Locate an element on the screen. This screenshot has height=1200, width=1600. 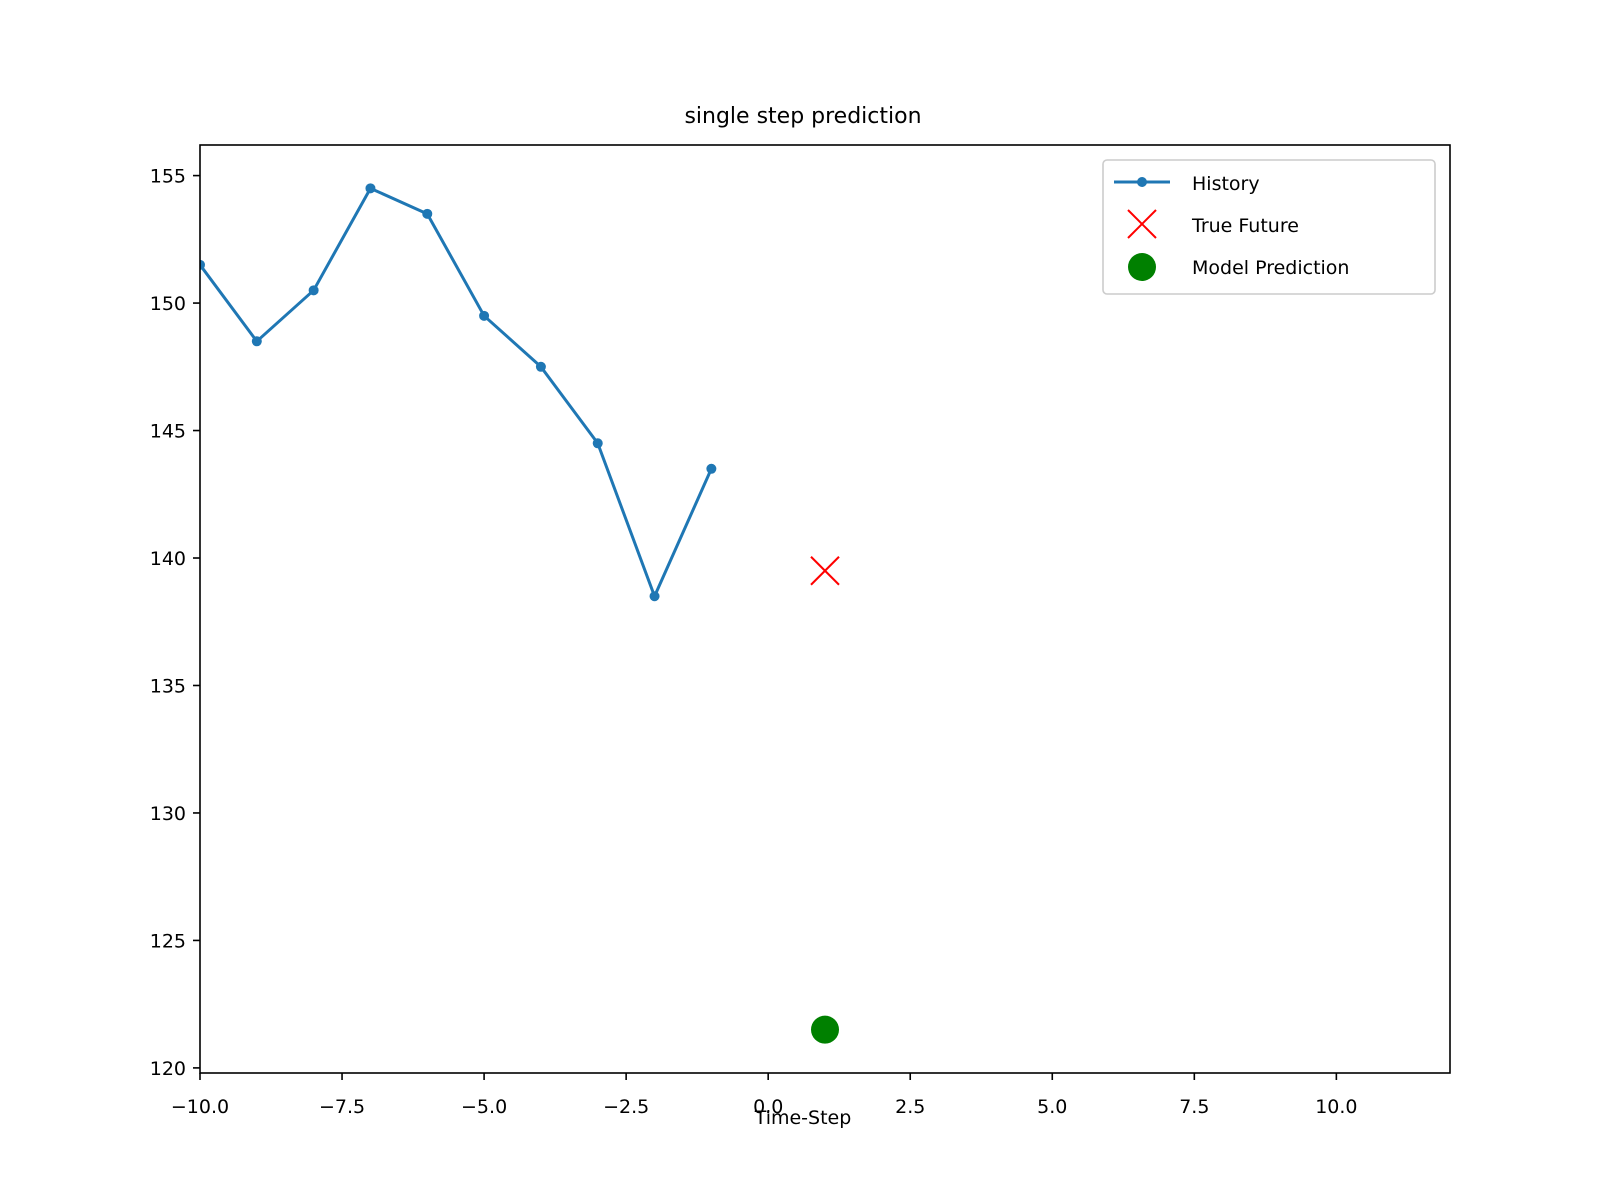
legend-entry-true-future: True Future is located at coordinates (1213, 224).